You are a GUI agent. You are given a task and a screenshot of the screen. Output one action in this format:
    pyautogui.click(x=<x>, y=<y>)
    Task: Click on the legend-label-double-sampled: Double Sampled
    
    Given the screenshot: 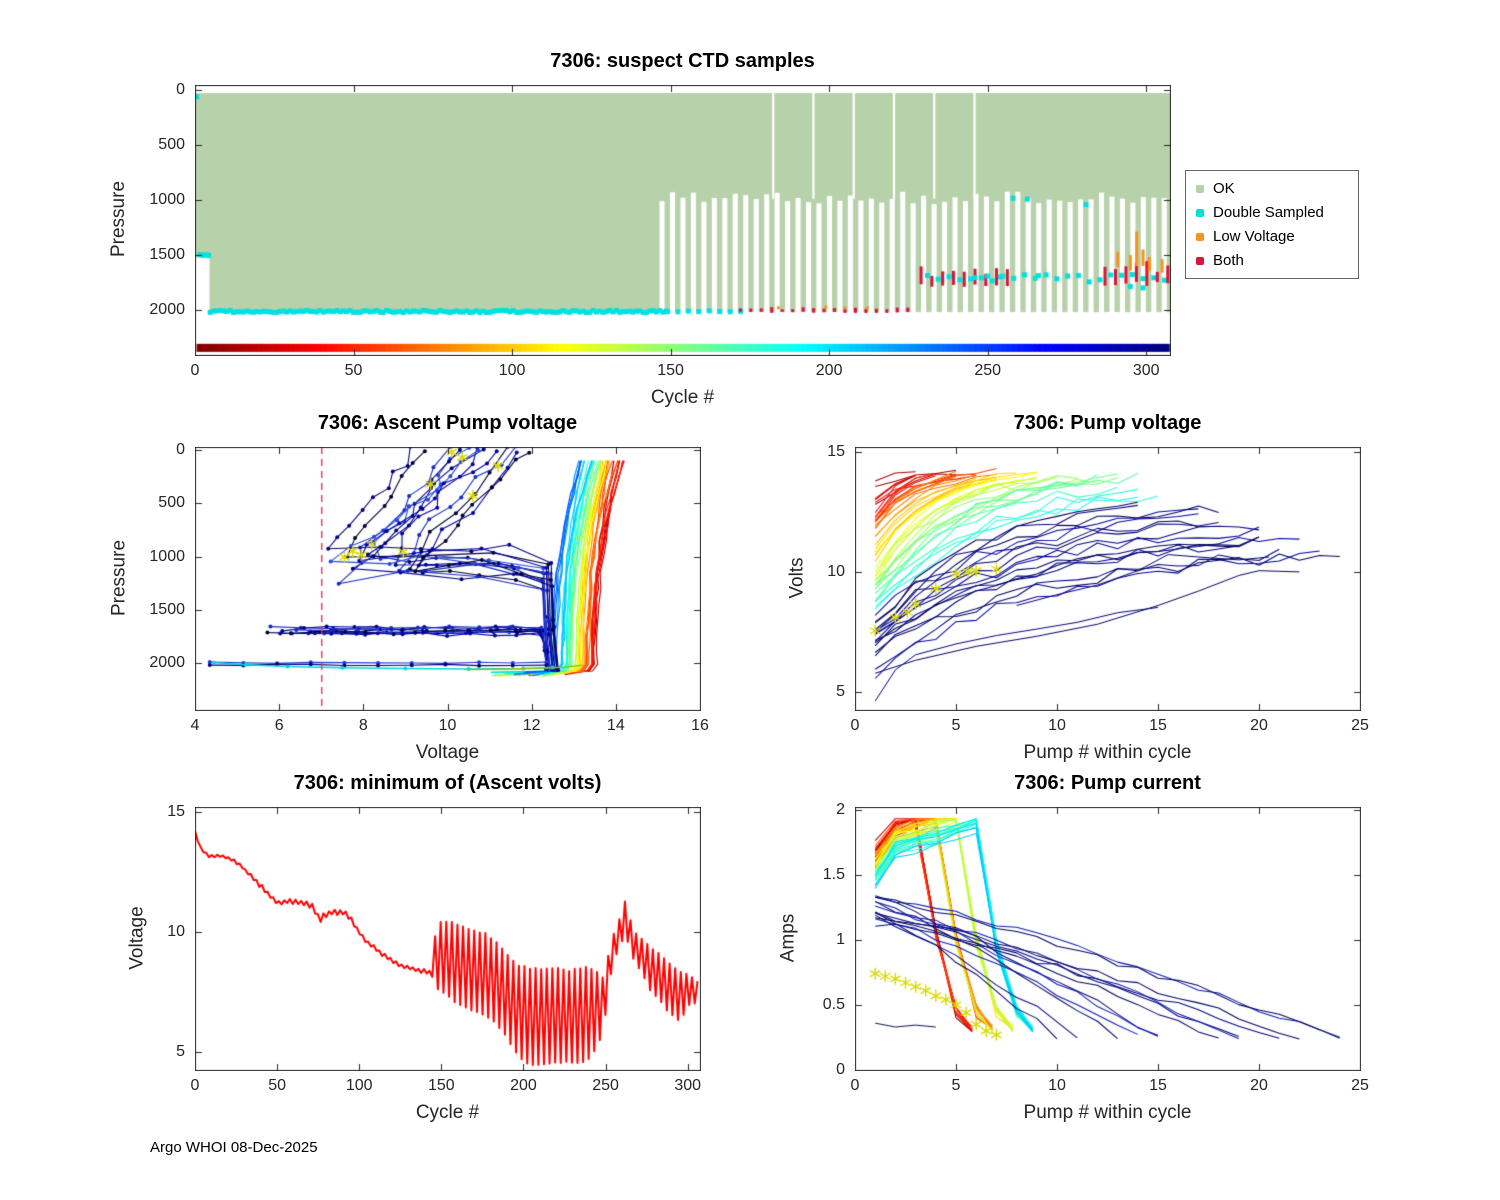 What is the action you would take?
    pyautogui.click(x=1268, y=212)
    